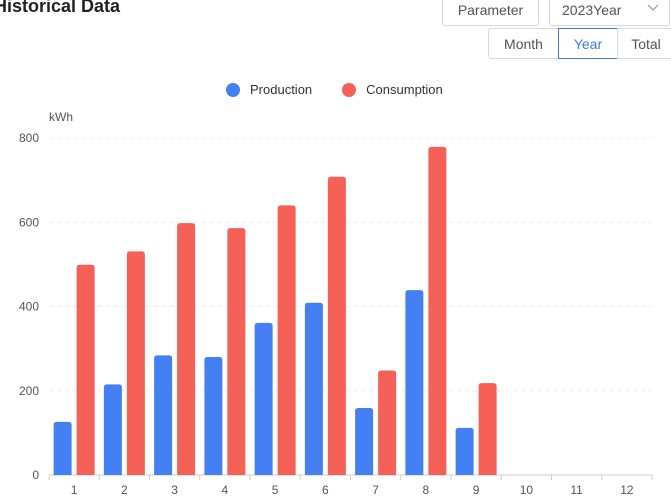  What do you see at coordinates (233, 89) in the screenshot?
I see `legend-dot-production` at bounding box center [233, 89].